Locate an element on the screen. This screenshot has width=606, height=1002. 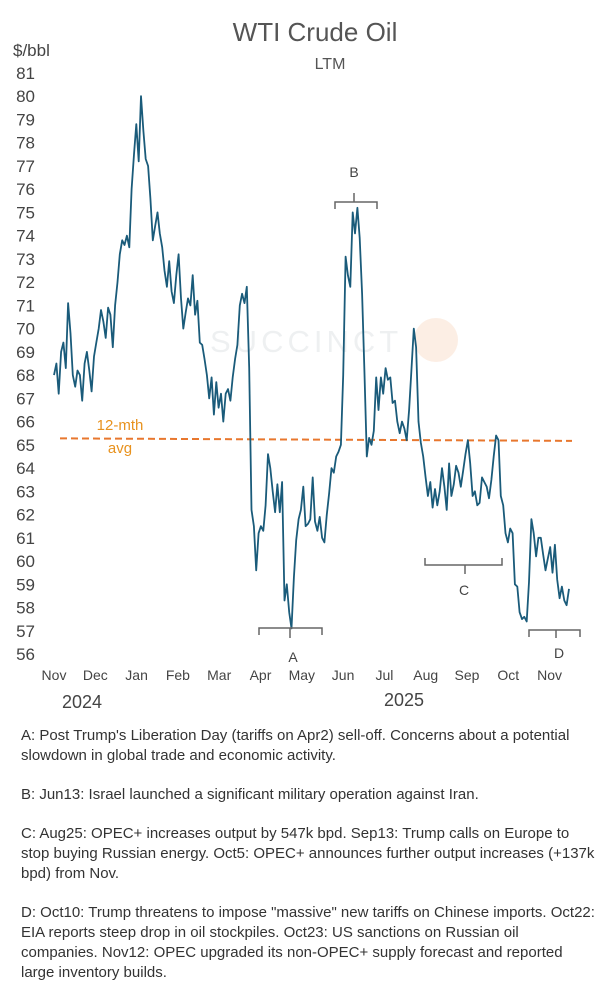
y-tick-label: 81 is located at coordinates (25, 73).